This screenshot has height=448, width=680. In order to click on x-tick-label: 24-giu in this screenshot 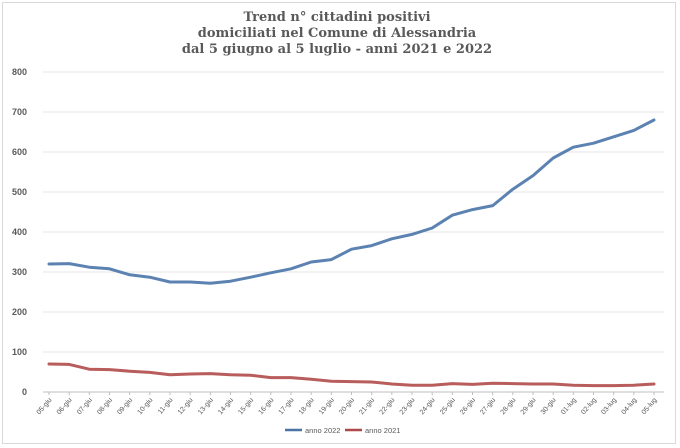, I will do `click(428, 406)`.